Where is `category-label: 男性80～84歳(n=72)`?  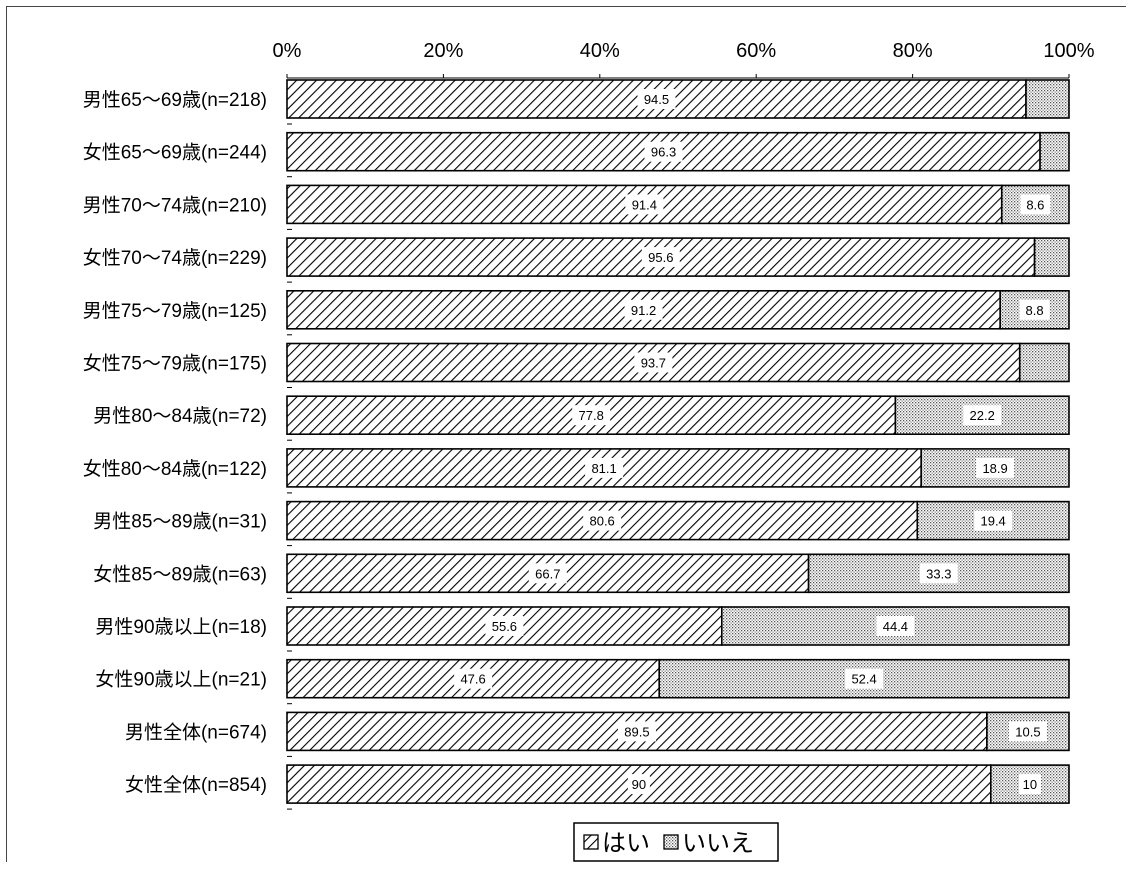 category-label: 男性80～84歳(n=72) is located at coordinates (180, 416).